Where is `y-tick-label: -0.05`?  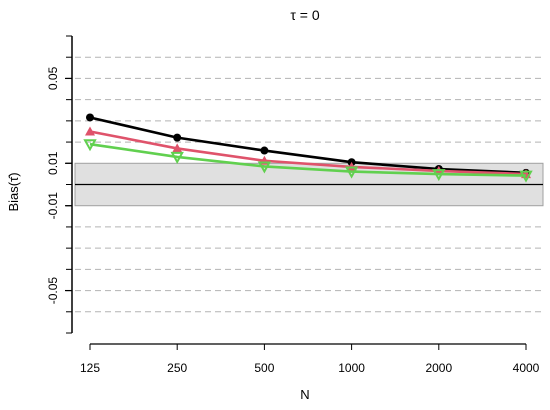
y-tick-label: -0.05 is located at coordinates (53, 291).